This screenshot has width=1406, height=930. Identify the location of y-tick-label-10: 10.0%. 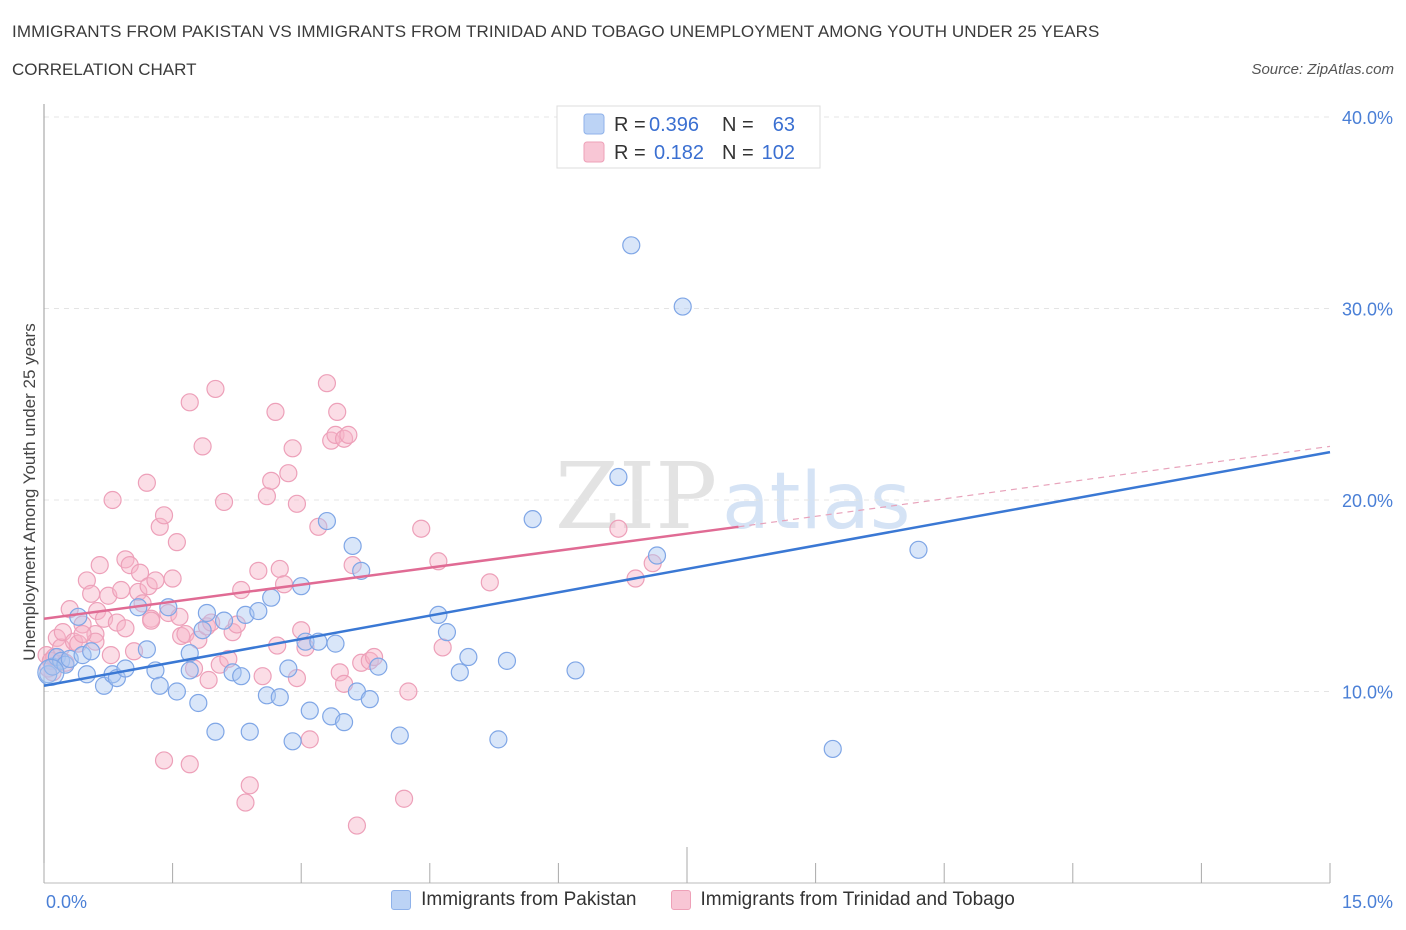
(1367, 693).